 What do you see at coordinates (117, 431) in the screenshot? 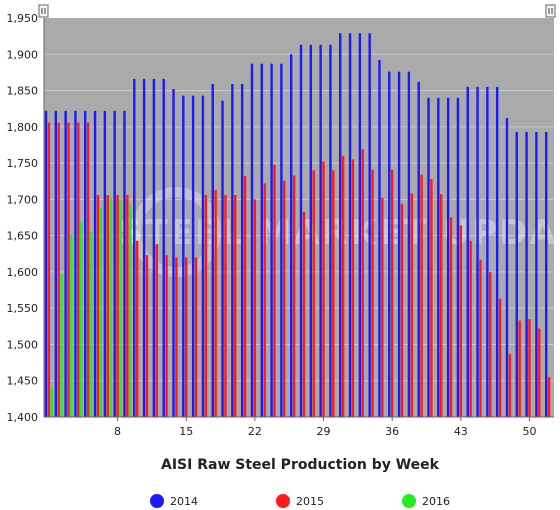
I see `x-tick-label: 8` at bounding box center [117, 431].